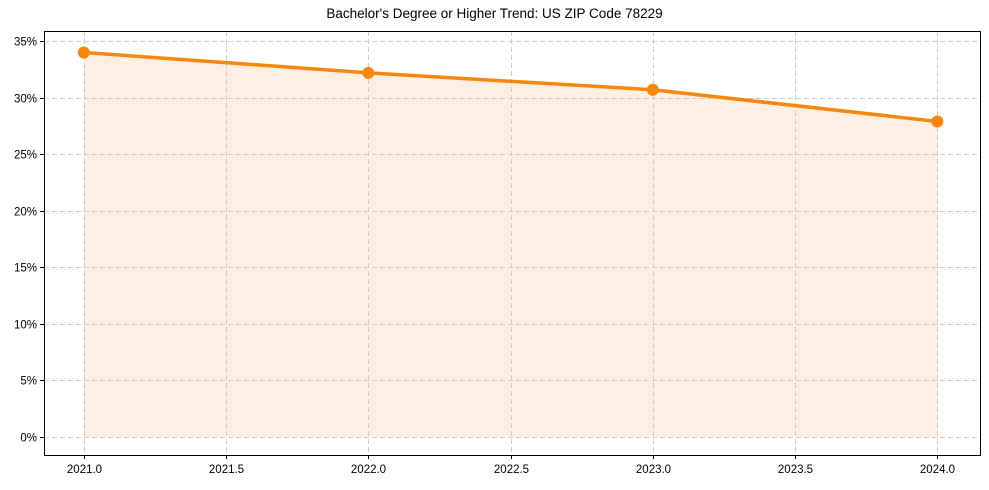  What do you see at coordinates (25, 326) in the screenshot?
I see `y-tick-label: 10%` at bounding box center [25, 326].